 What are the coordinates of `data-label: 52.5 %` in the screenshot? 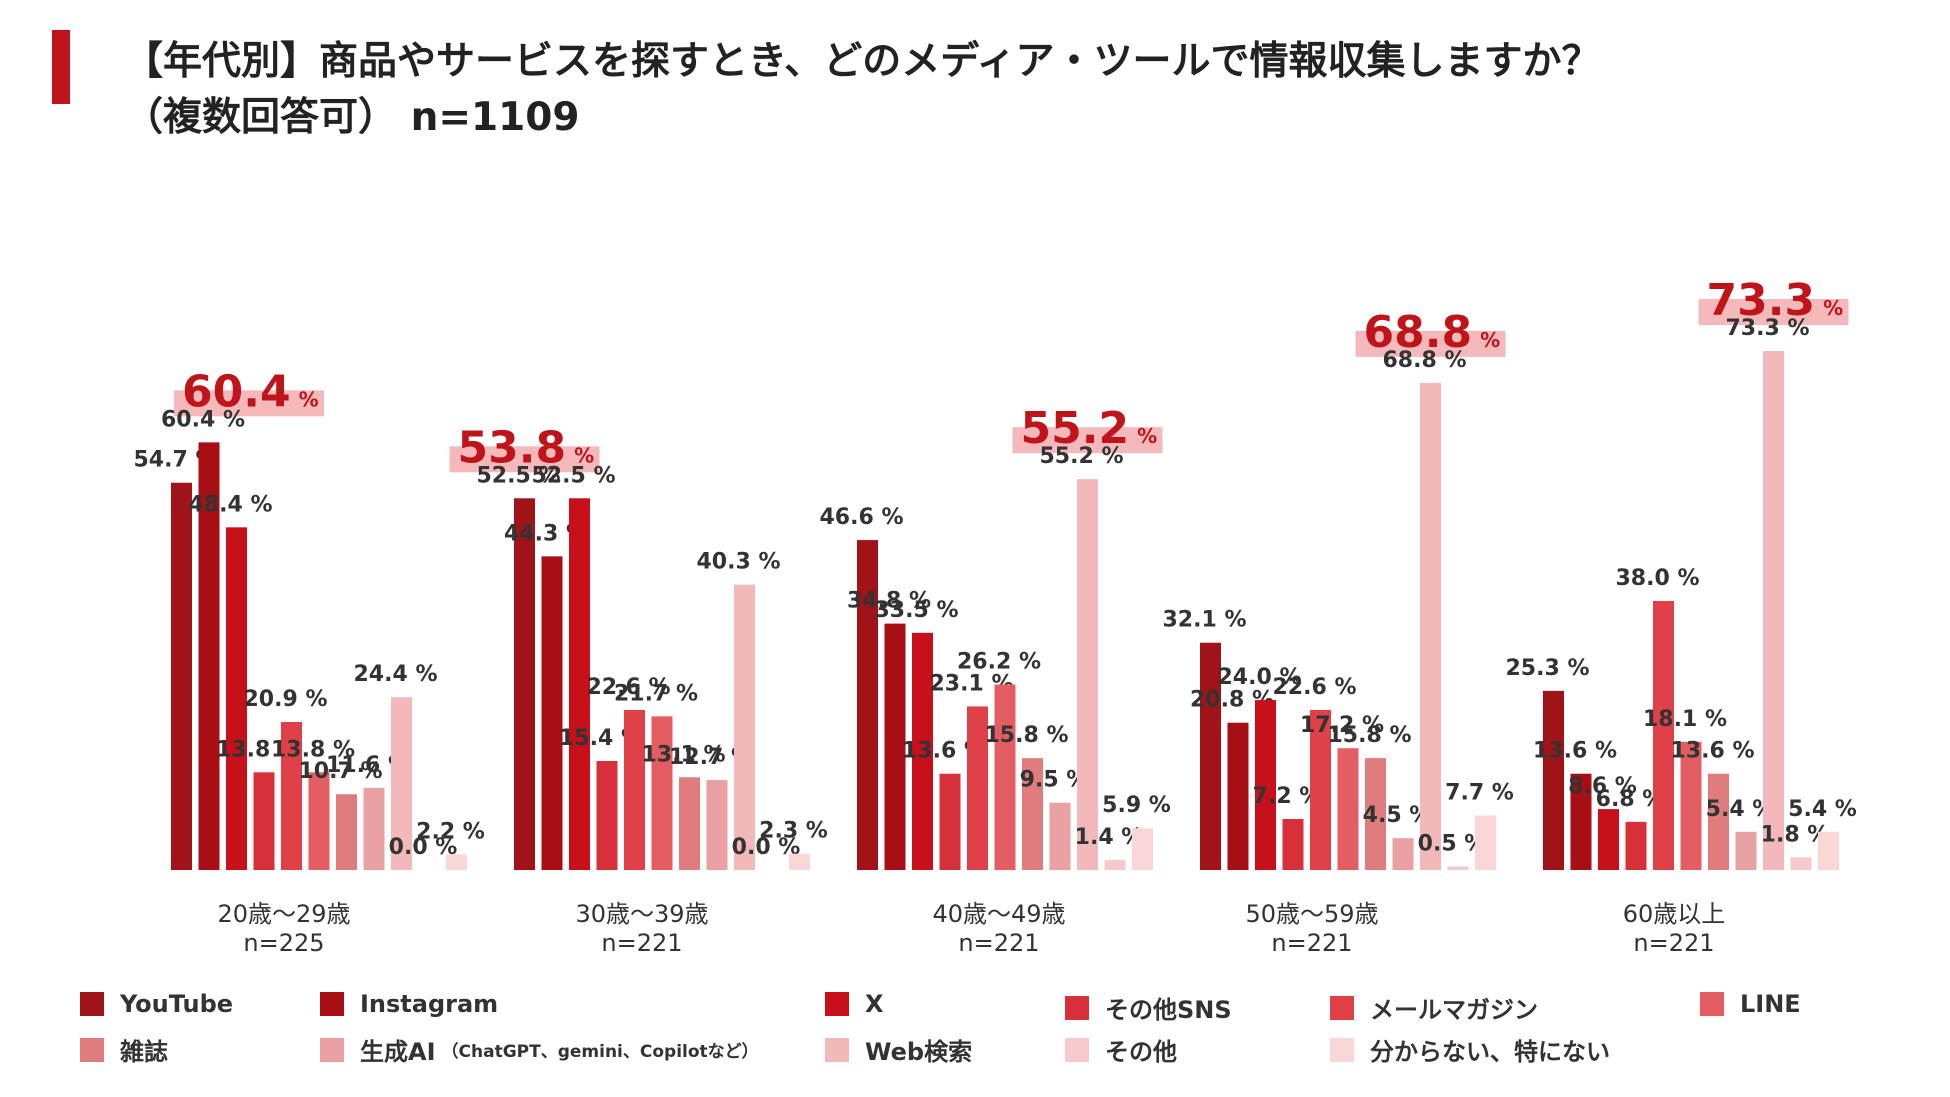 It's located at (519, 475).